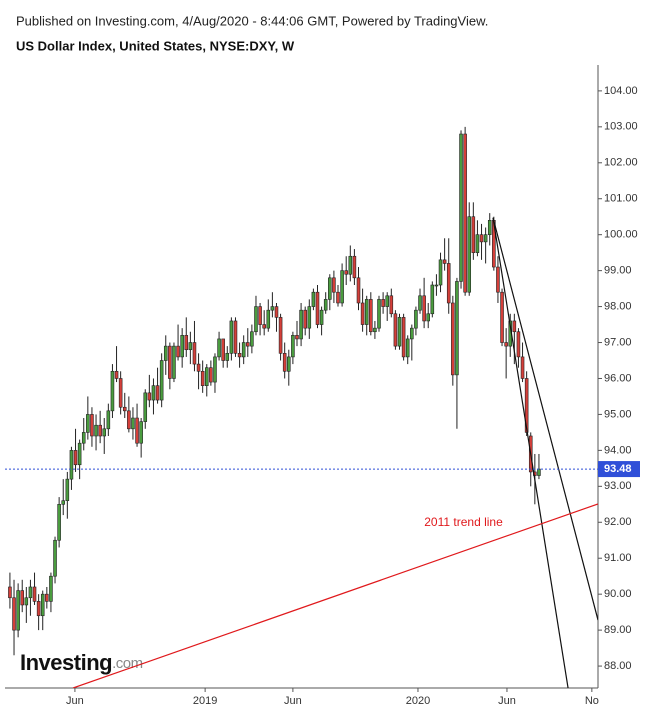  Describe the element at coordinates (618, 558) in the screenshot. I see `y-tick-label: 91.00` at that location.